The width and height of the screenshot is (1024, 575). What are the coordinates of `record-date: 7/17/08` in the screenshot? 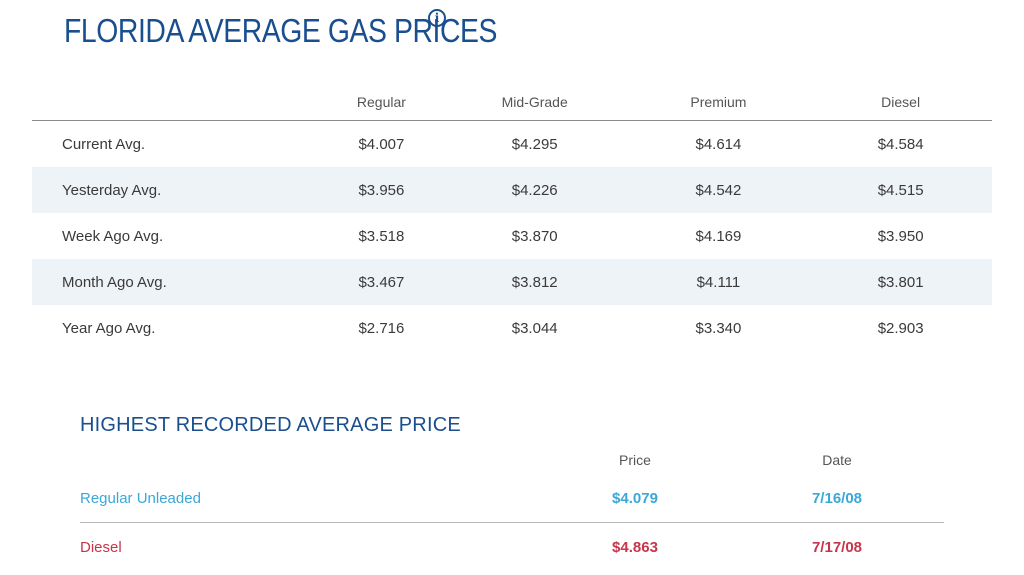 It's located at (837, 546).